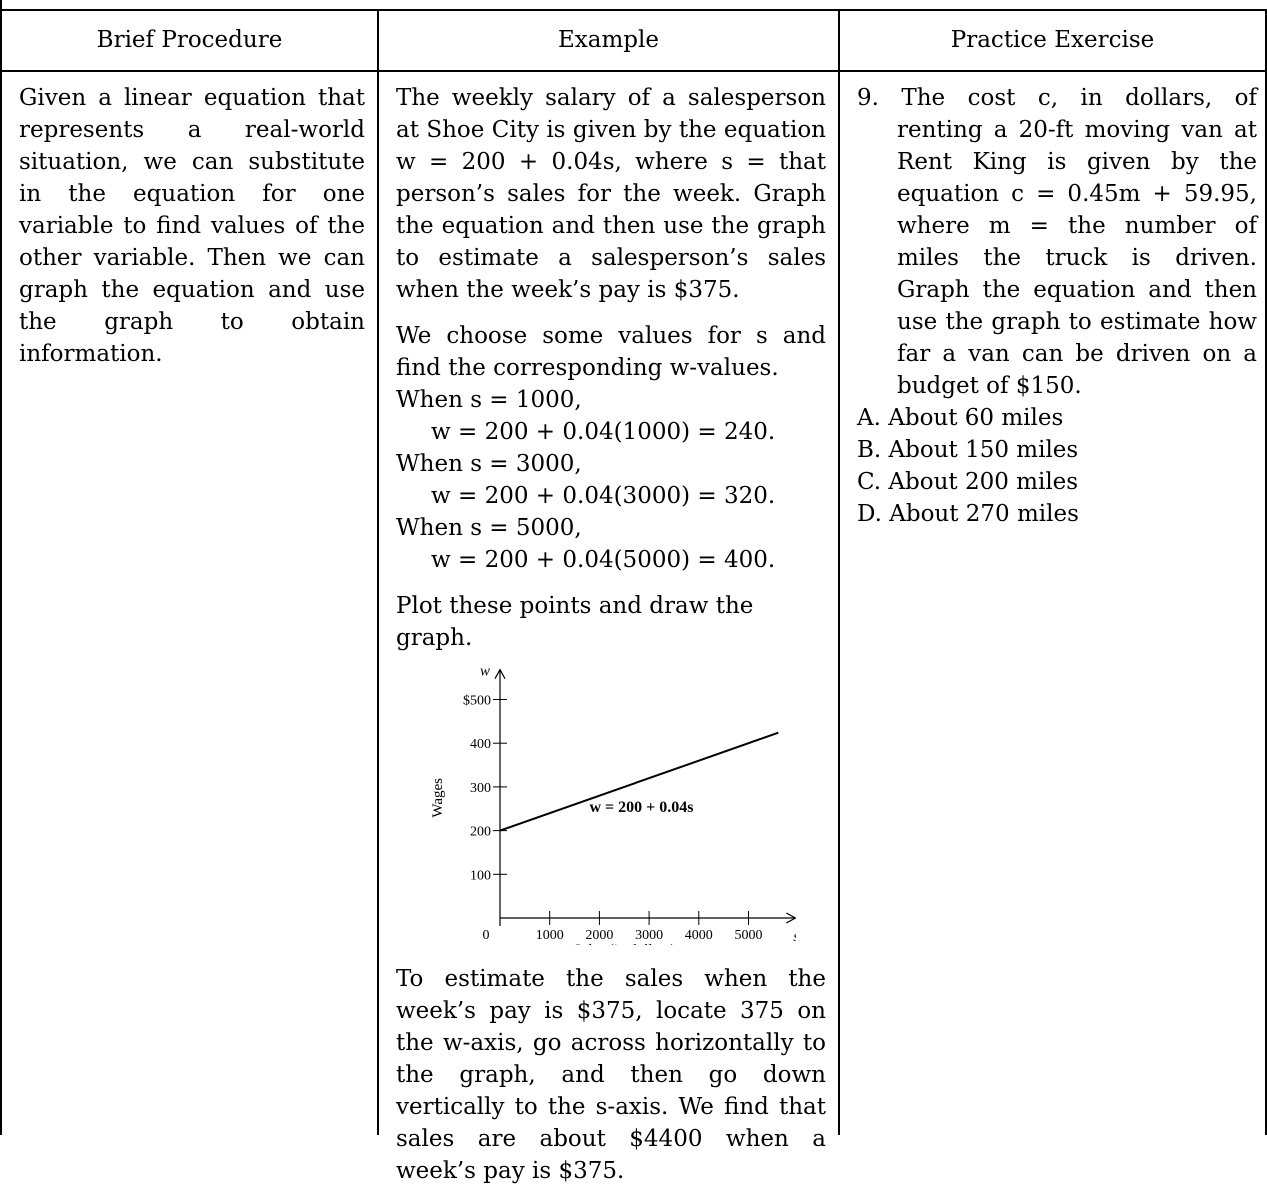 Image resolution: width=1267 pixels, height=1187 pixels. I want to click on header-practice-exercise: Practice Exercise, so click(1052, 40).